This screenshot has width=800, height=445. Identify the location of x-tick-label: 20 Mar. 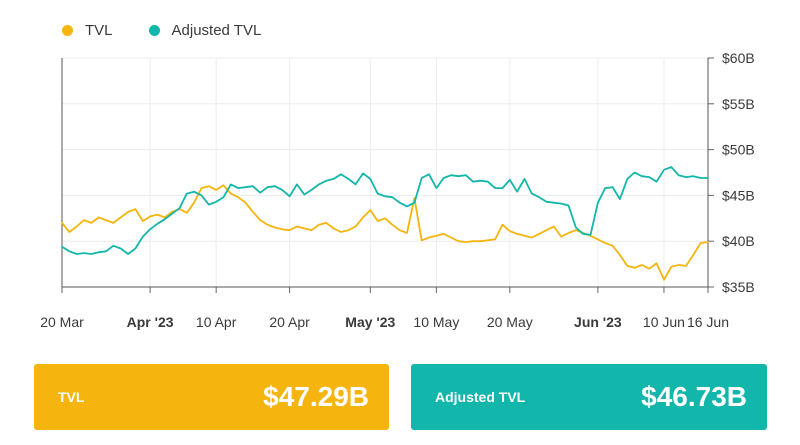
(62, 322).